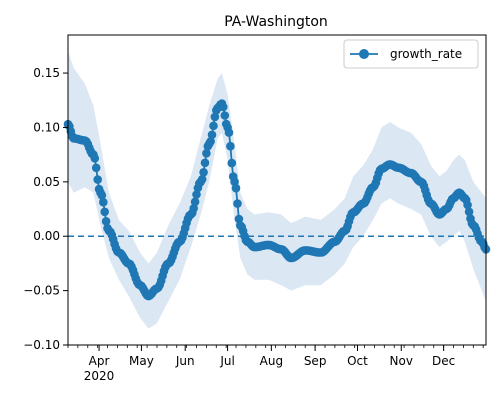  I want to click on y-axis: −0.10 −0.05 0.00 0.05 0.10 0.15, so click(45, 209).